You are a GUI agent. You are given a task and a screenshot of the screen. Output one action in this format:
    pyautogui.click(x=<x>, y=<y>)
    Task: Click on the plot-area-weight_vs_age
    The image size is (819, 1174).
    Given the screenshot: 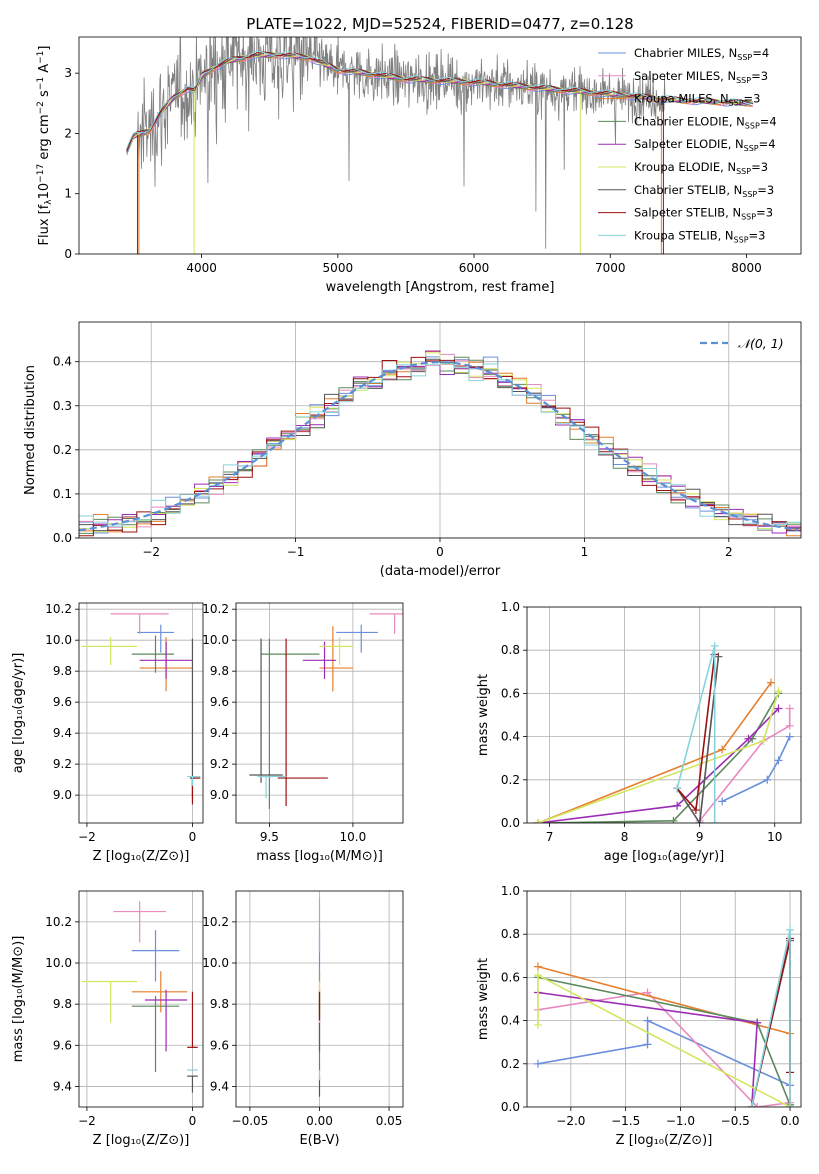 What is the action you would take?
    pyautogui.click(x=664, y=715)
    